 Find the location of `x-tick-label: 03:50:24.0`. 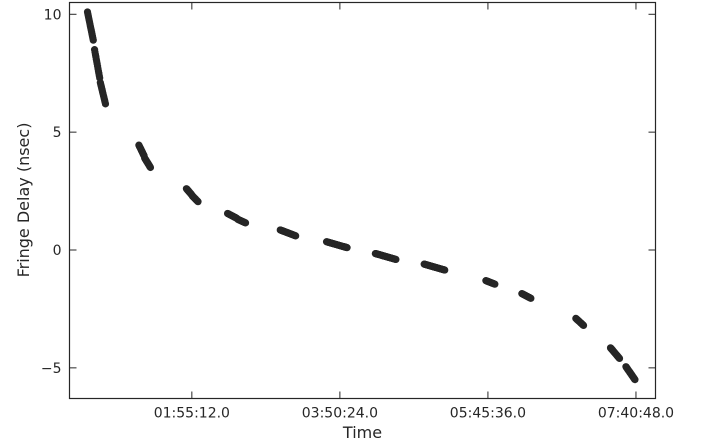

x-tick-label: 03:50:24.0 is located at coordinates (340, 414).